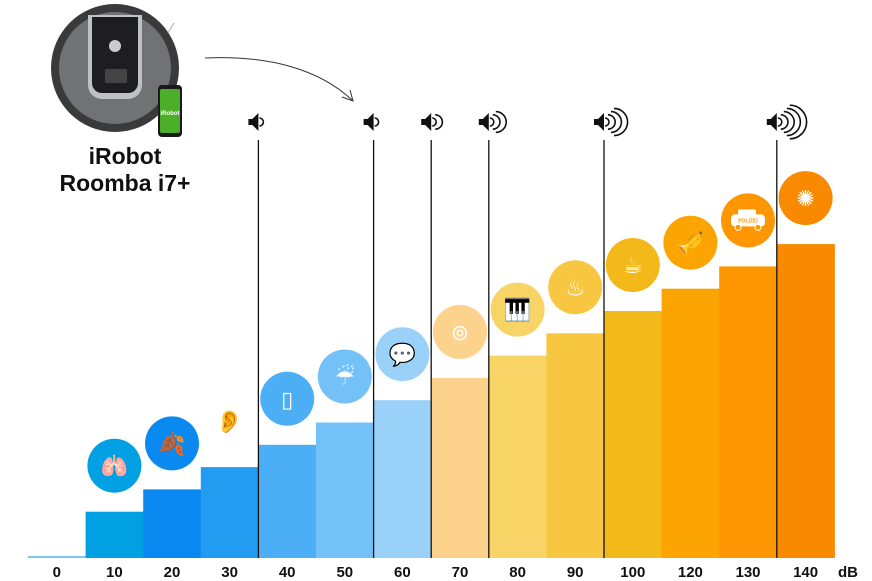  I want to click on tick-label: 90, so click(575, 572).